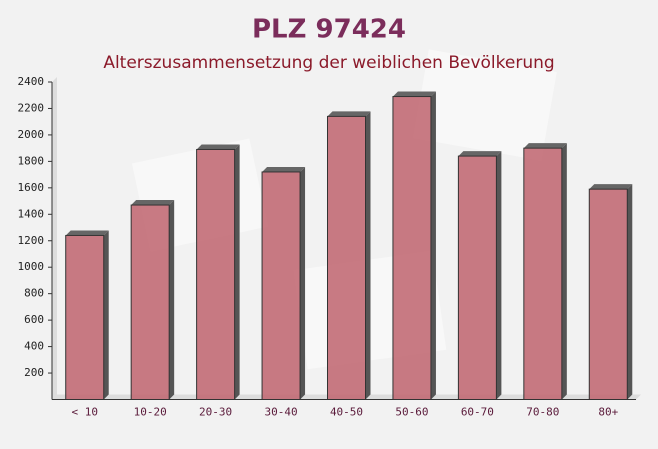  What do you see at coordinates (31, 134) in the screenshot?
I see `y-tick-label: 2000` at bounding box center [31, 134].